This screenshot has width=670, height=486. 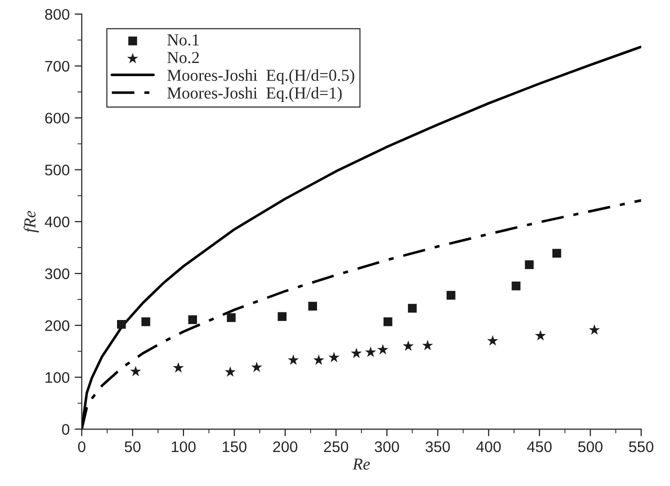 What do you see at coordinates (336, 446) in the screenshot?
I see `x-tick-label: 250` at bounding box center [336, 446].